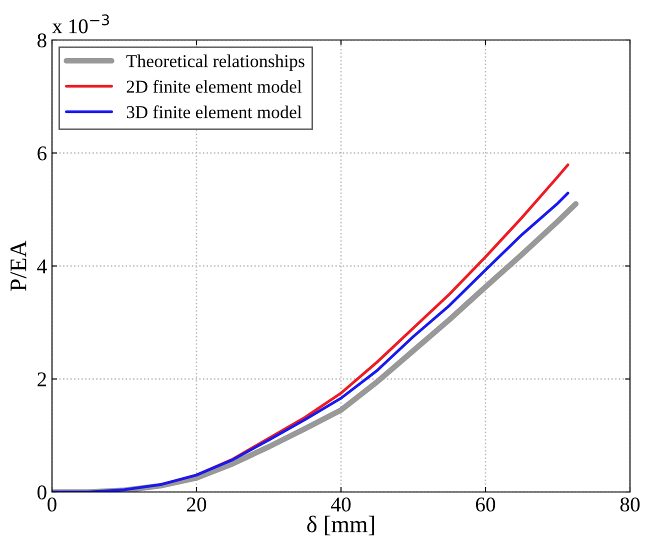  I want to click on x-tick-label: 80, so click(630, 504).